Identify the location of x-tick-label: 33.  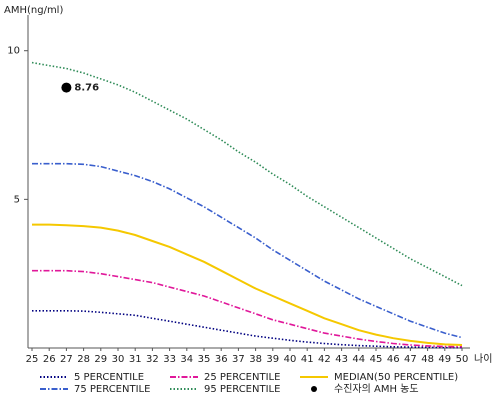
(169, 359).